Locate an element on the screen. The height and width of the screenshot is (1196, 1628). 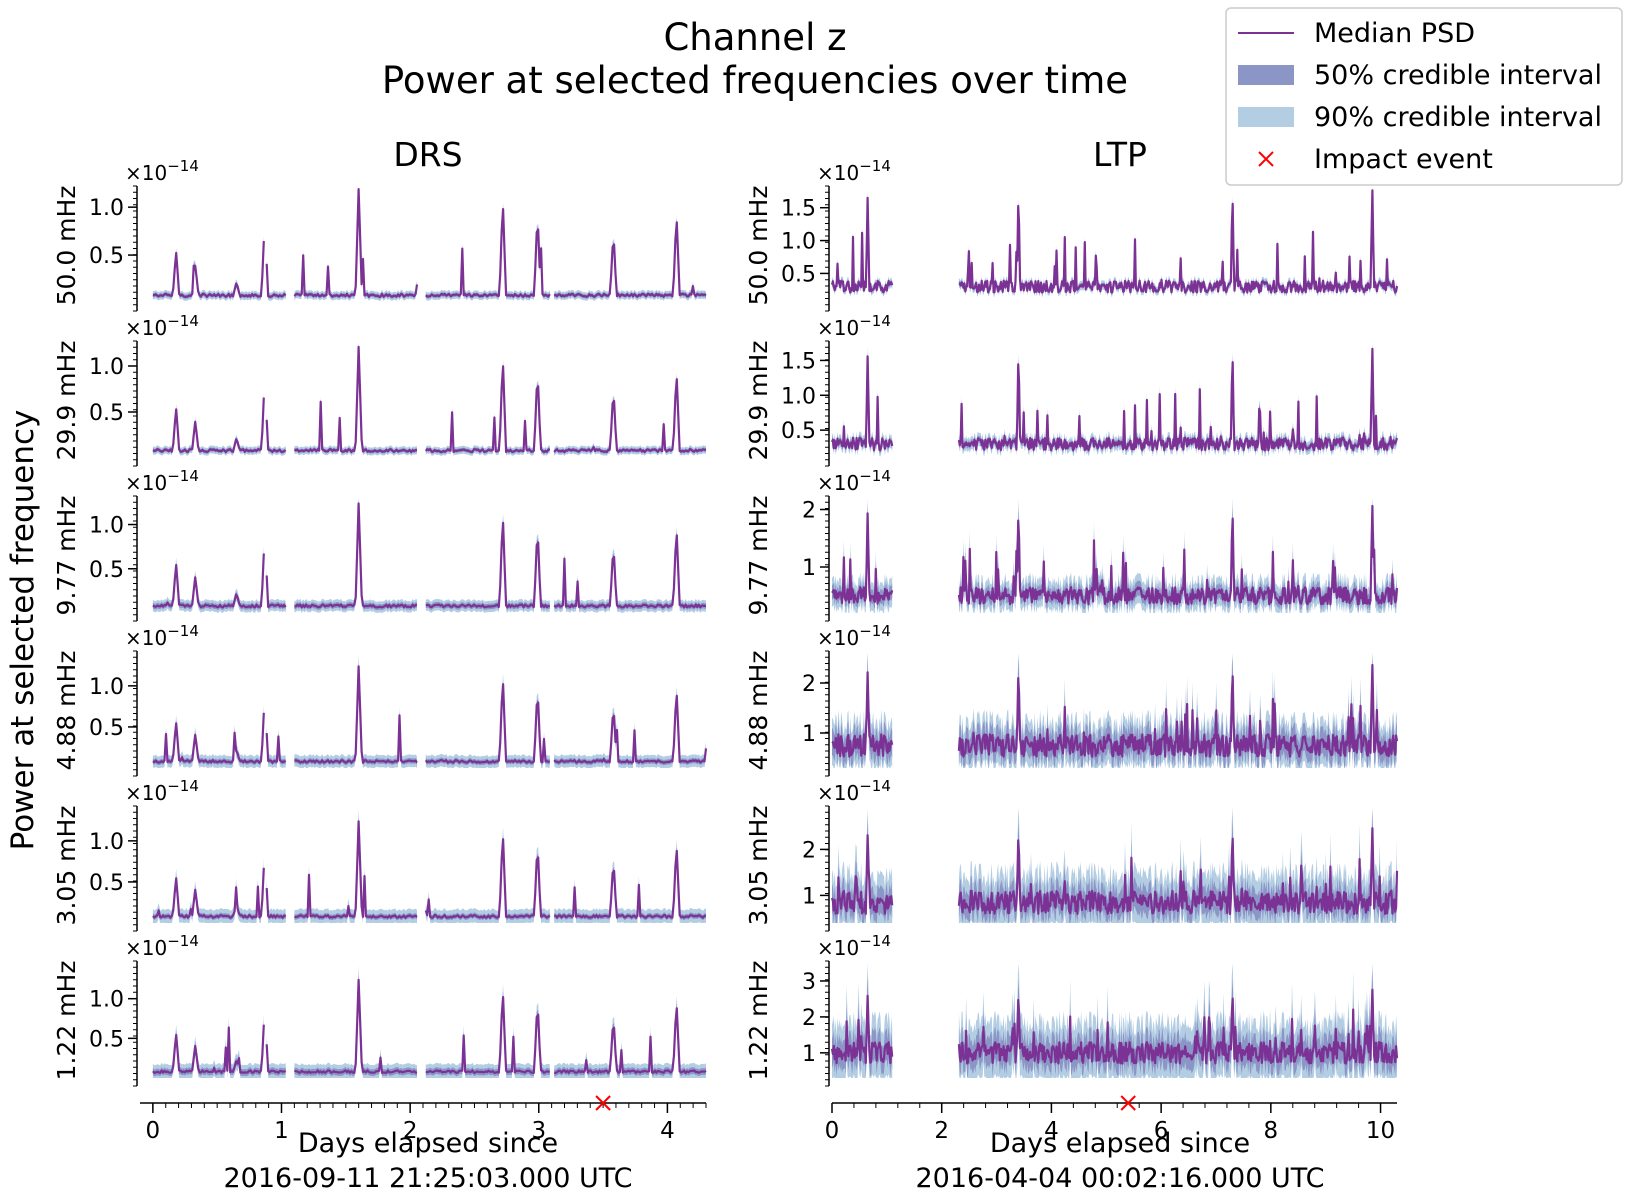
panel-ltp-0: 0.5 1.0 1.5×10−14 50.0 mHz is located at coordinates (1071, 234).